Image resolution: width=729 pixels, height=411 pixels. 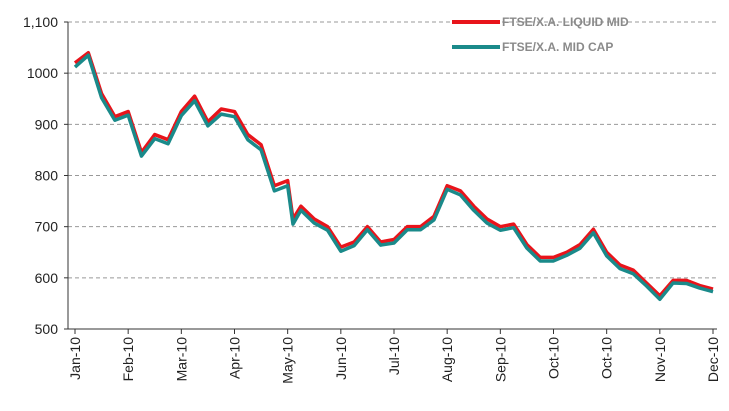 I want to click on x-tick-label: Feb-10, so click(x=128, y=359).